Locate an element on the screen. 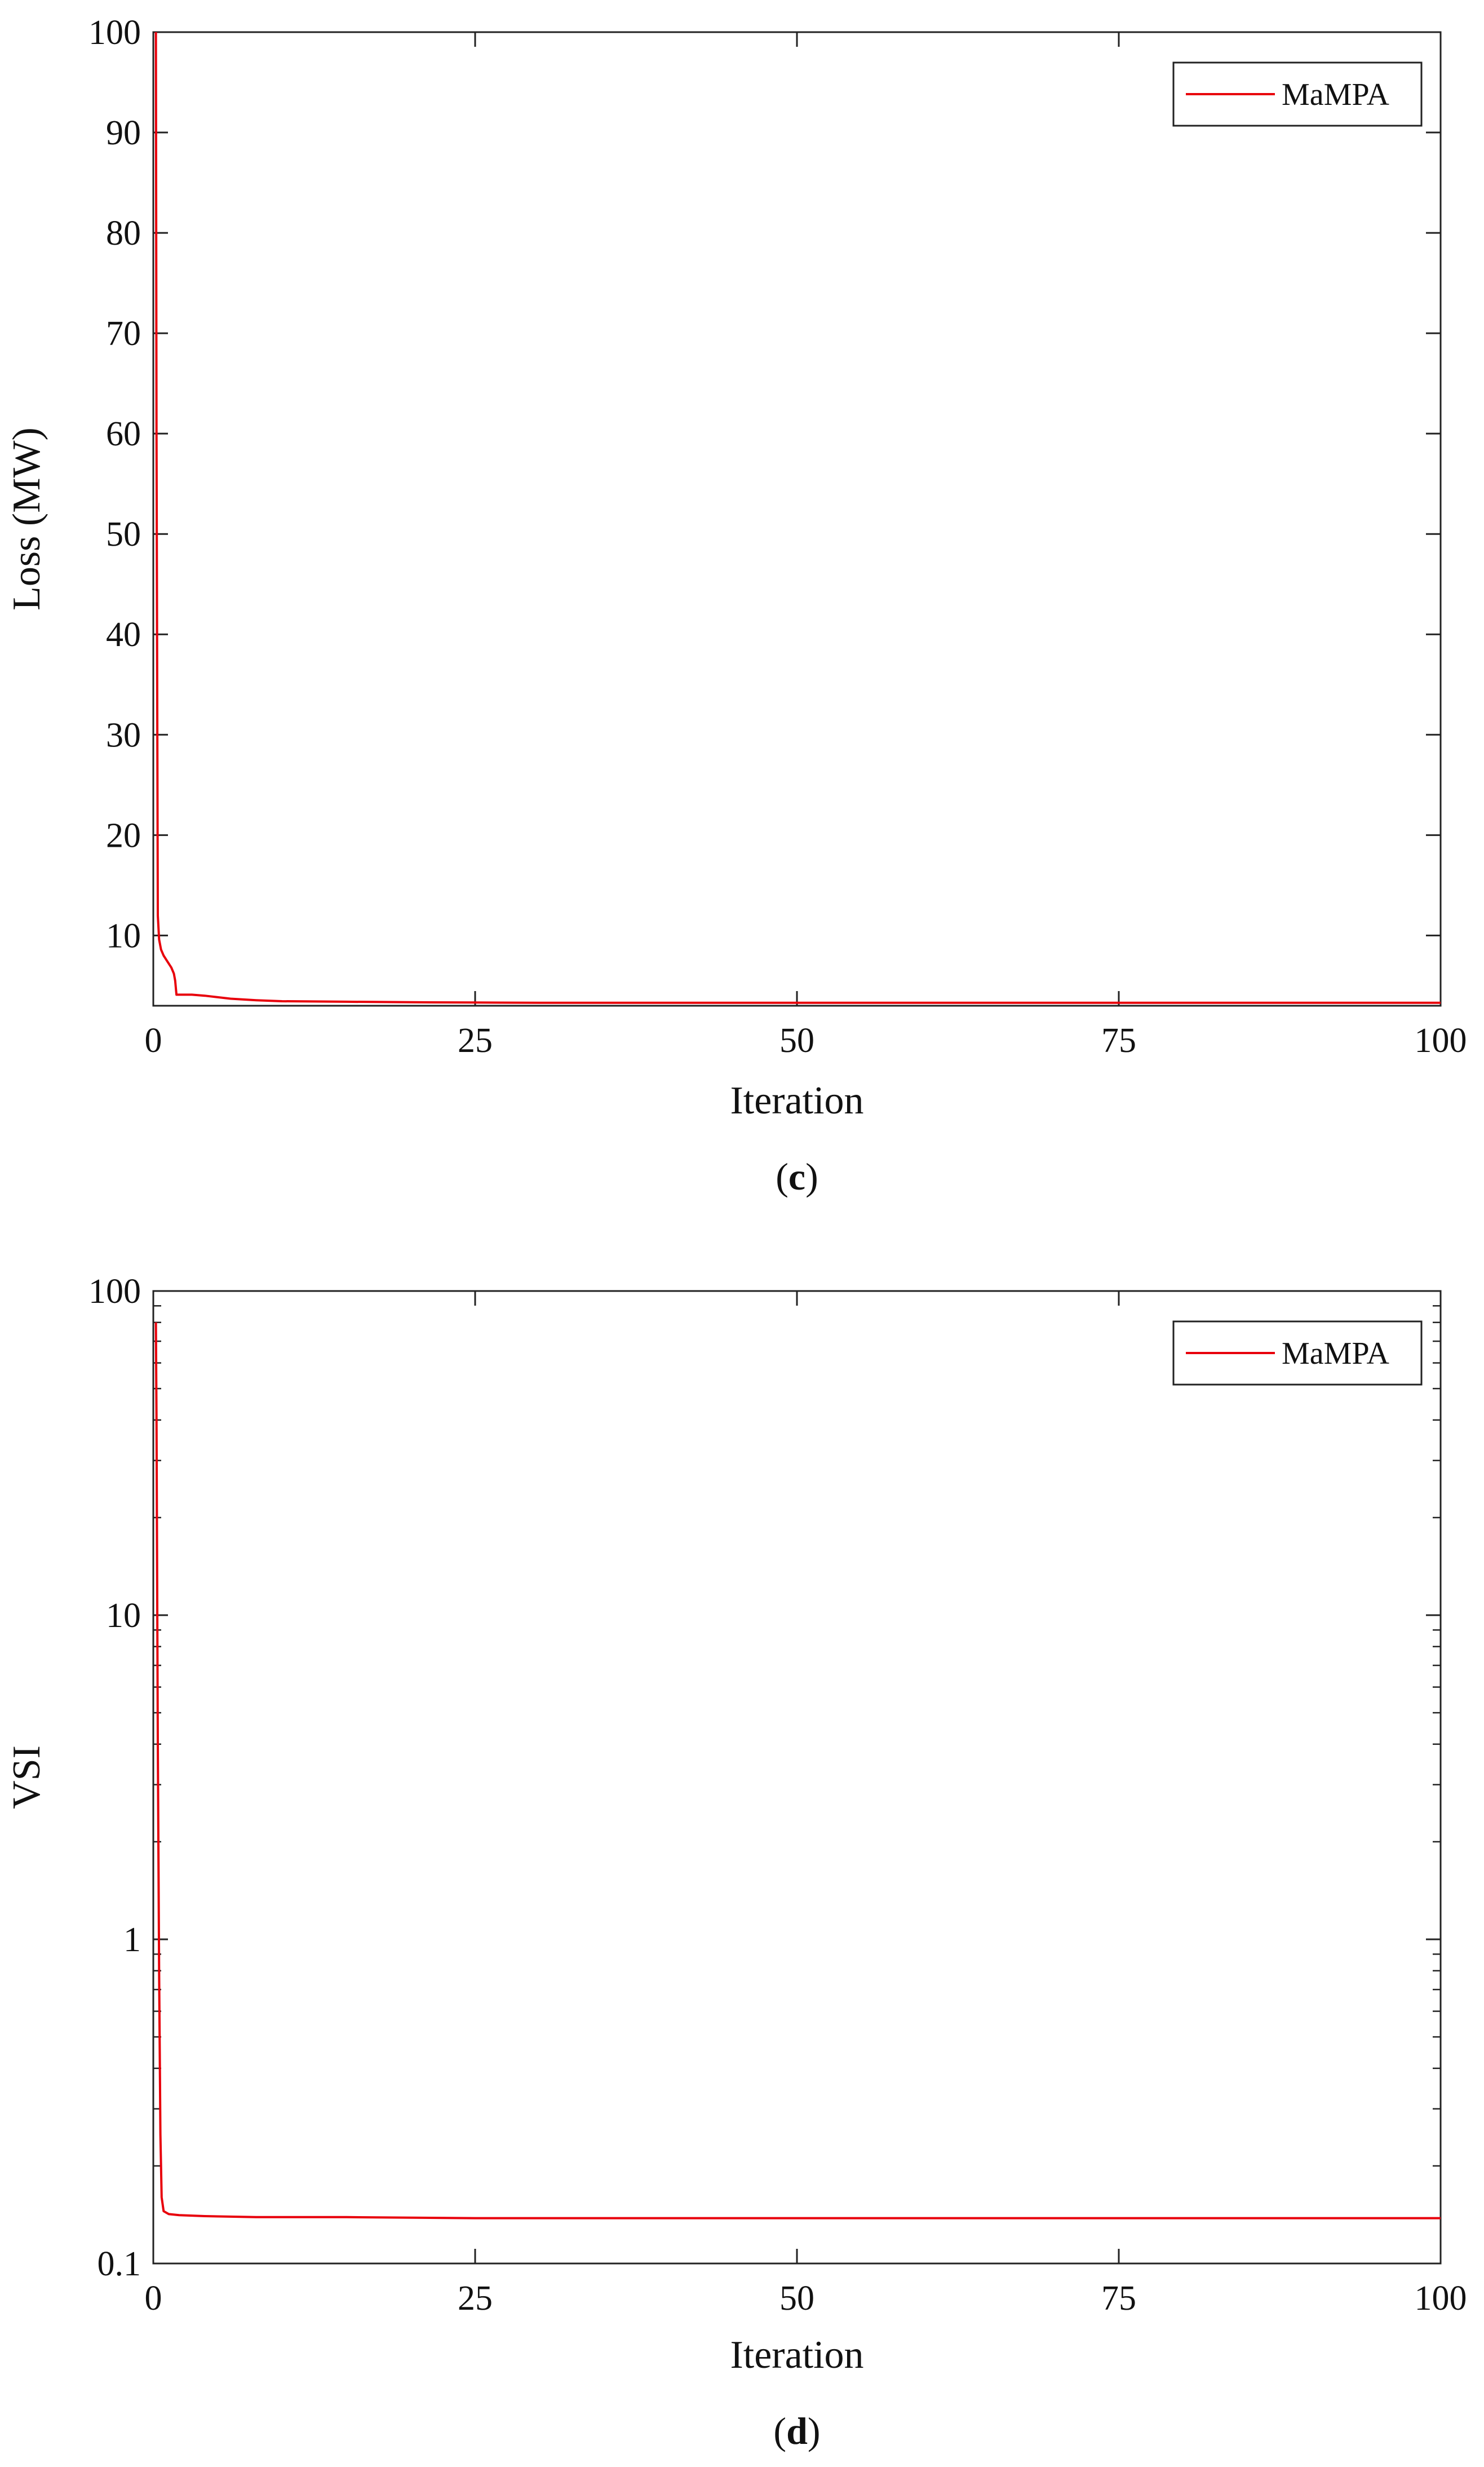 This screenshot has width=1484, height=2467. y-tick-label: 30 is located at coordinates (123, 735).